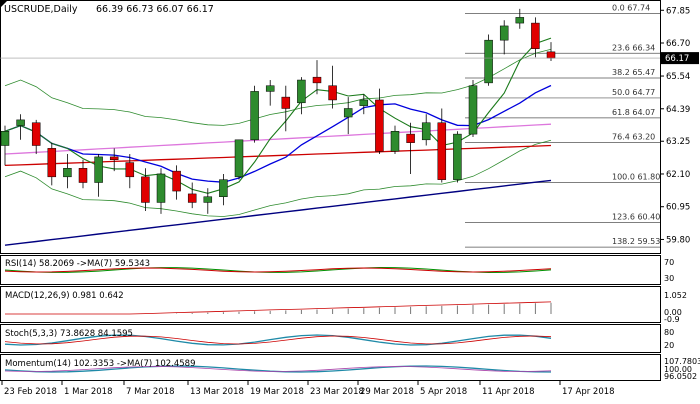  What do you see at coordinates (669, 345) in the screenshot?
I see `stoch-tick-20: 20` at bounding box center [669, 345].